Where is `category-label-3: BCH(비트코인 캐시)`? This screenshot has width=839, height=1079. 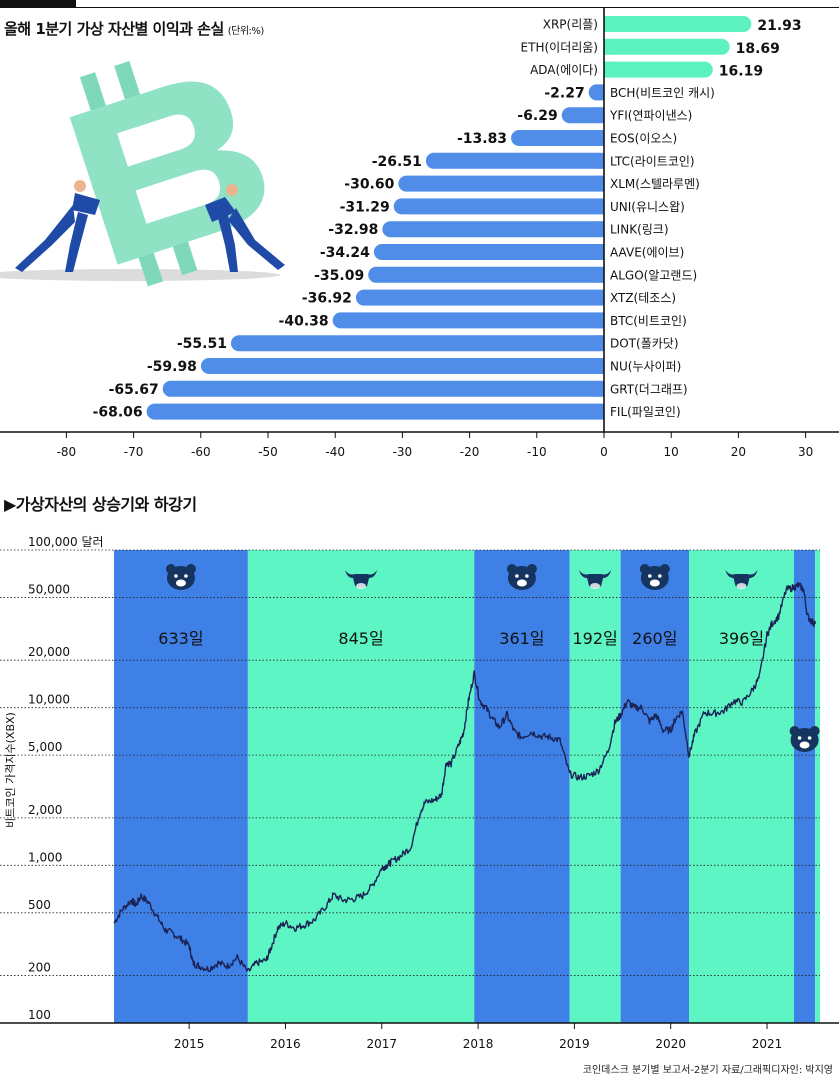
category-label-3: BCH(비트코인 캐시) is located at coordinates (662, 93).